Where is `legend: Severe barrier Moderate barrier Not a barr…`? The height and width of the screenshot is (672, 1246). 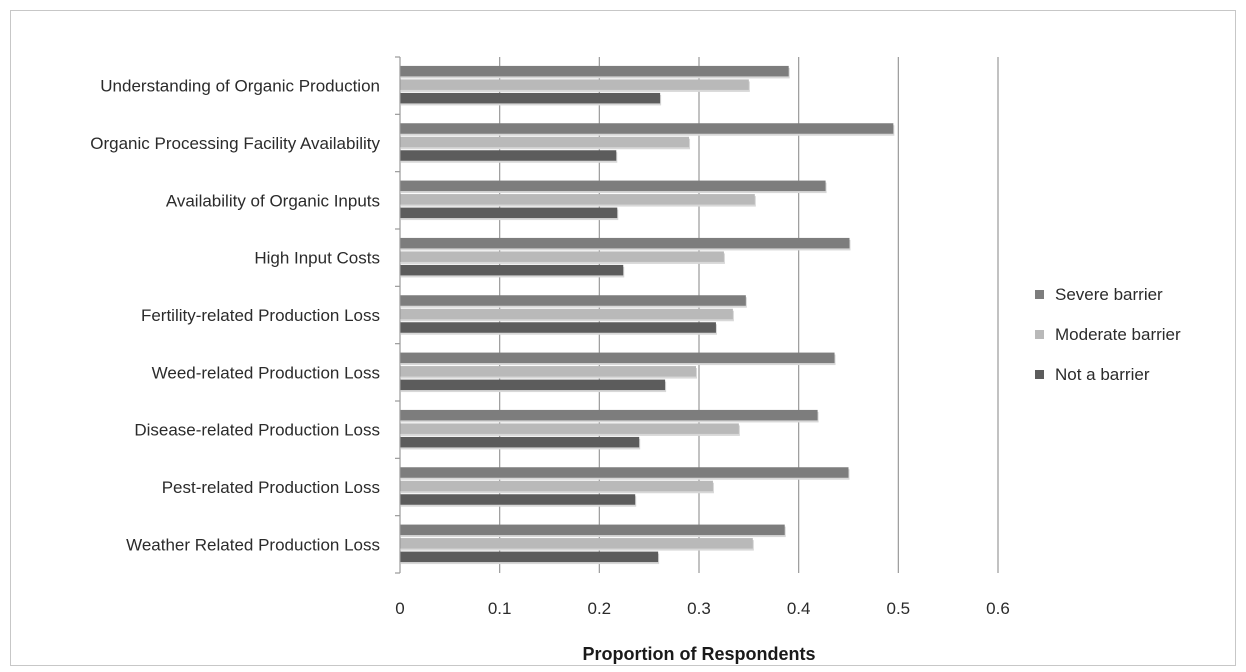 legend: Severe barrier Moderate barrier Not a barr… is located at coordinates (1108, 334).